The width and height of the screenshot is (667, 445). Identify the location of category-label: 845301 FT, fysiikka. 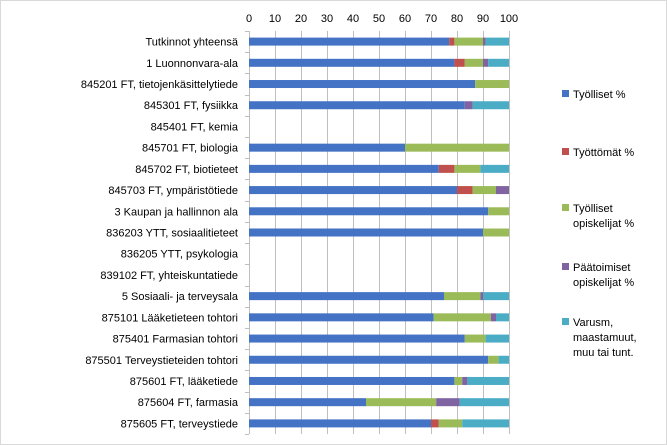
(191, 106).